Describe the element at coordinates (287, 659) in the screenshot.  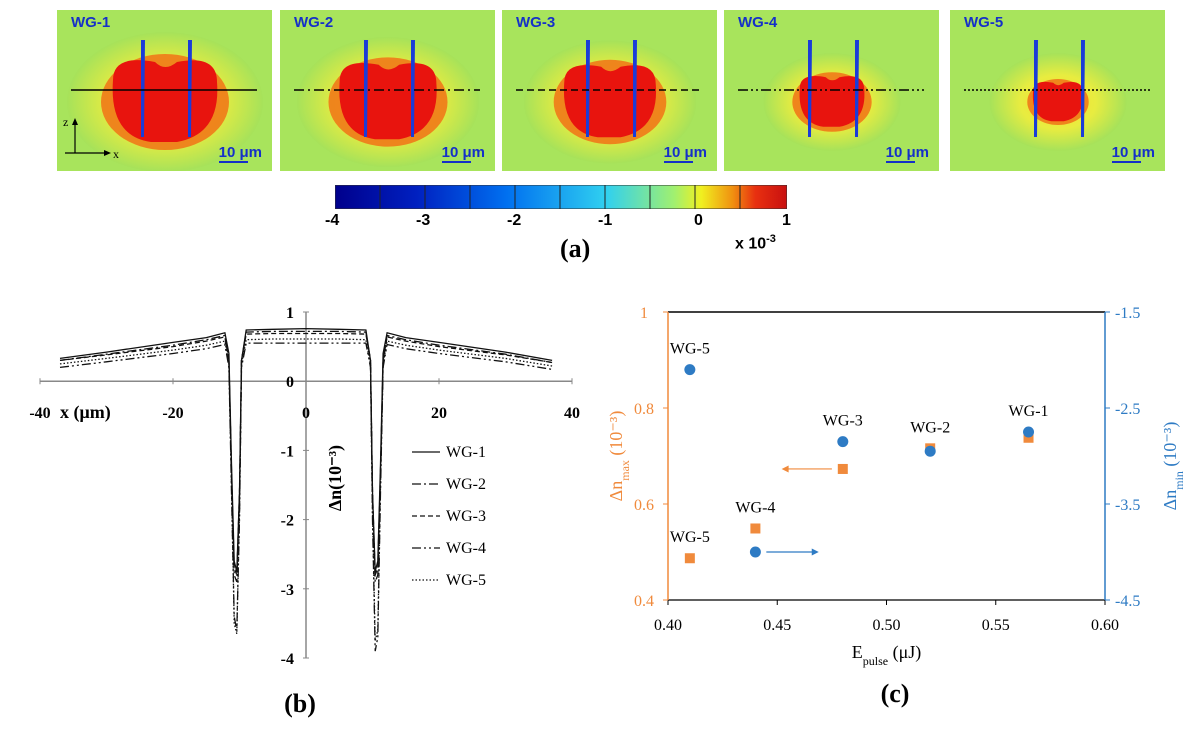
I see `y-tick-label: -4` at that location.